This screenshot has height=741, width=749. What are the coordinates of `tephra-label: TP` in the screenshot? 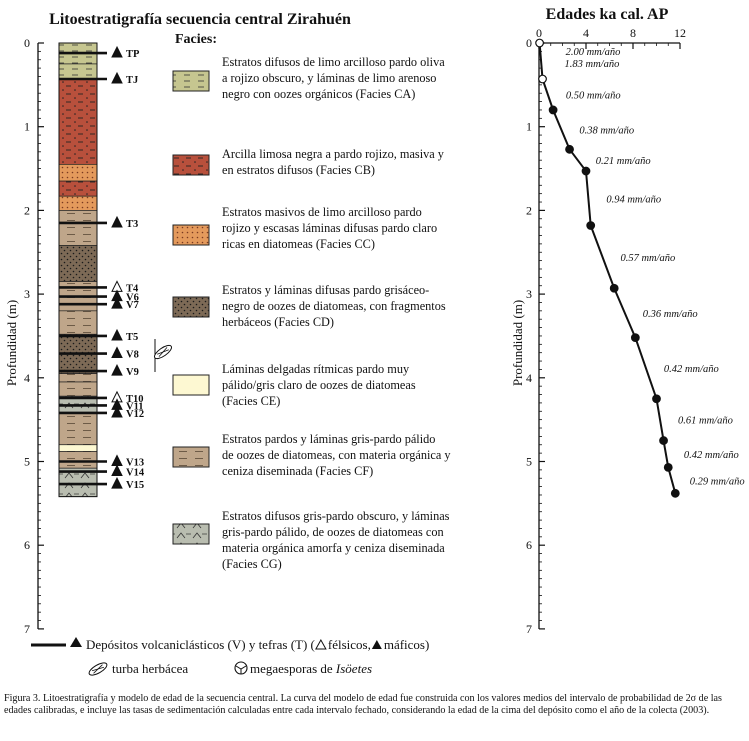 It's located at (133, 54).